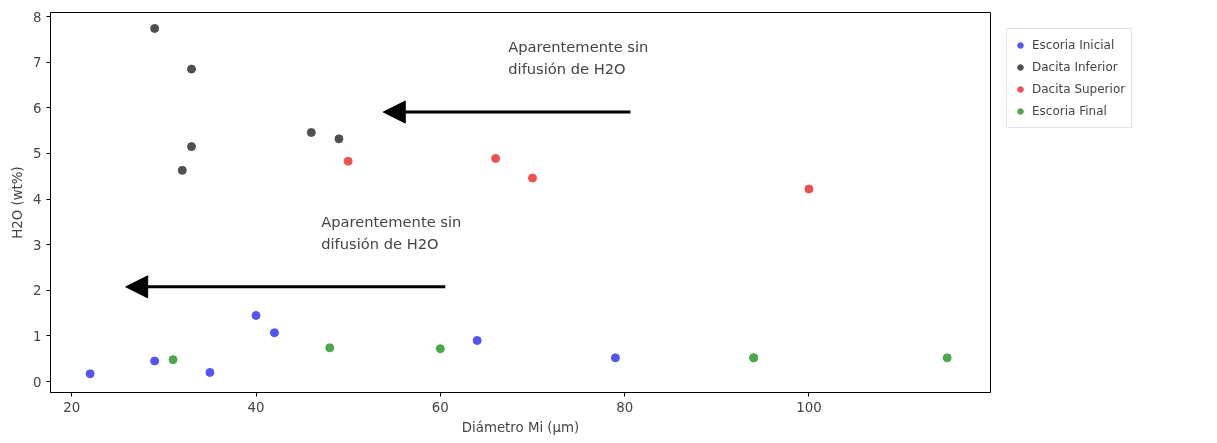 The width and height of the screenshot is (1217, 443). What do you see at coordinates (1075, 67) in the screenshot?
I see `legend-label: Dacita Inferior` at bounding box center [1075, 67].